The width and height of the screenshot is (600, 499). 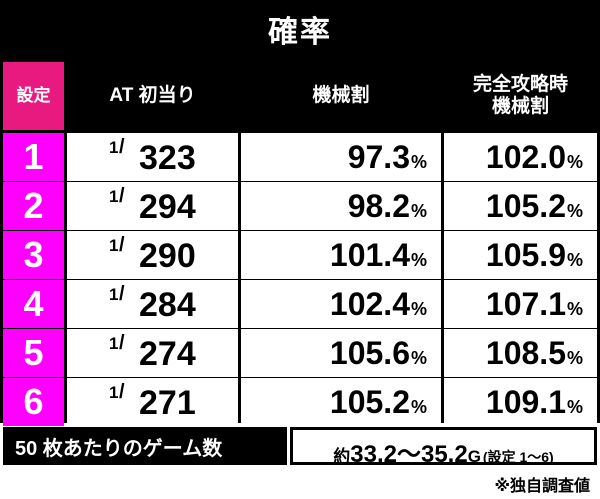 I want to click on full-strategy-rate-value: 105.9, so click(x=525, y=255).